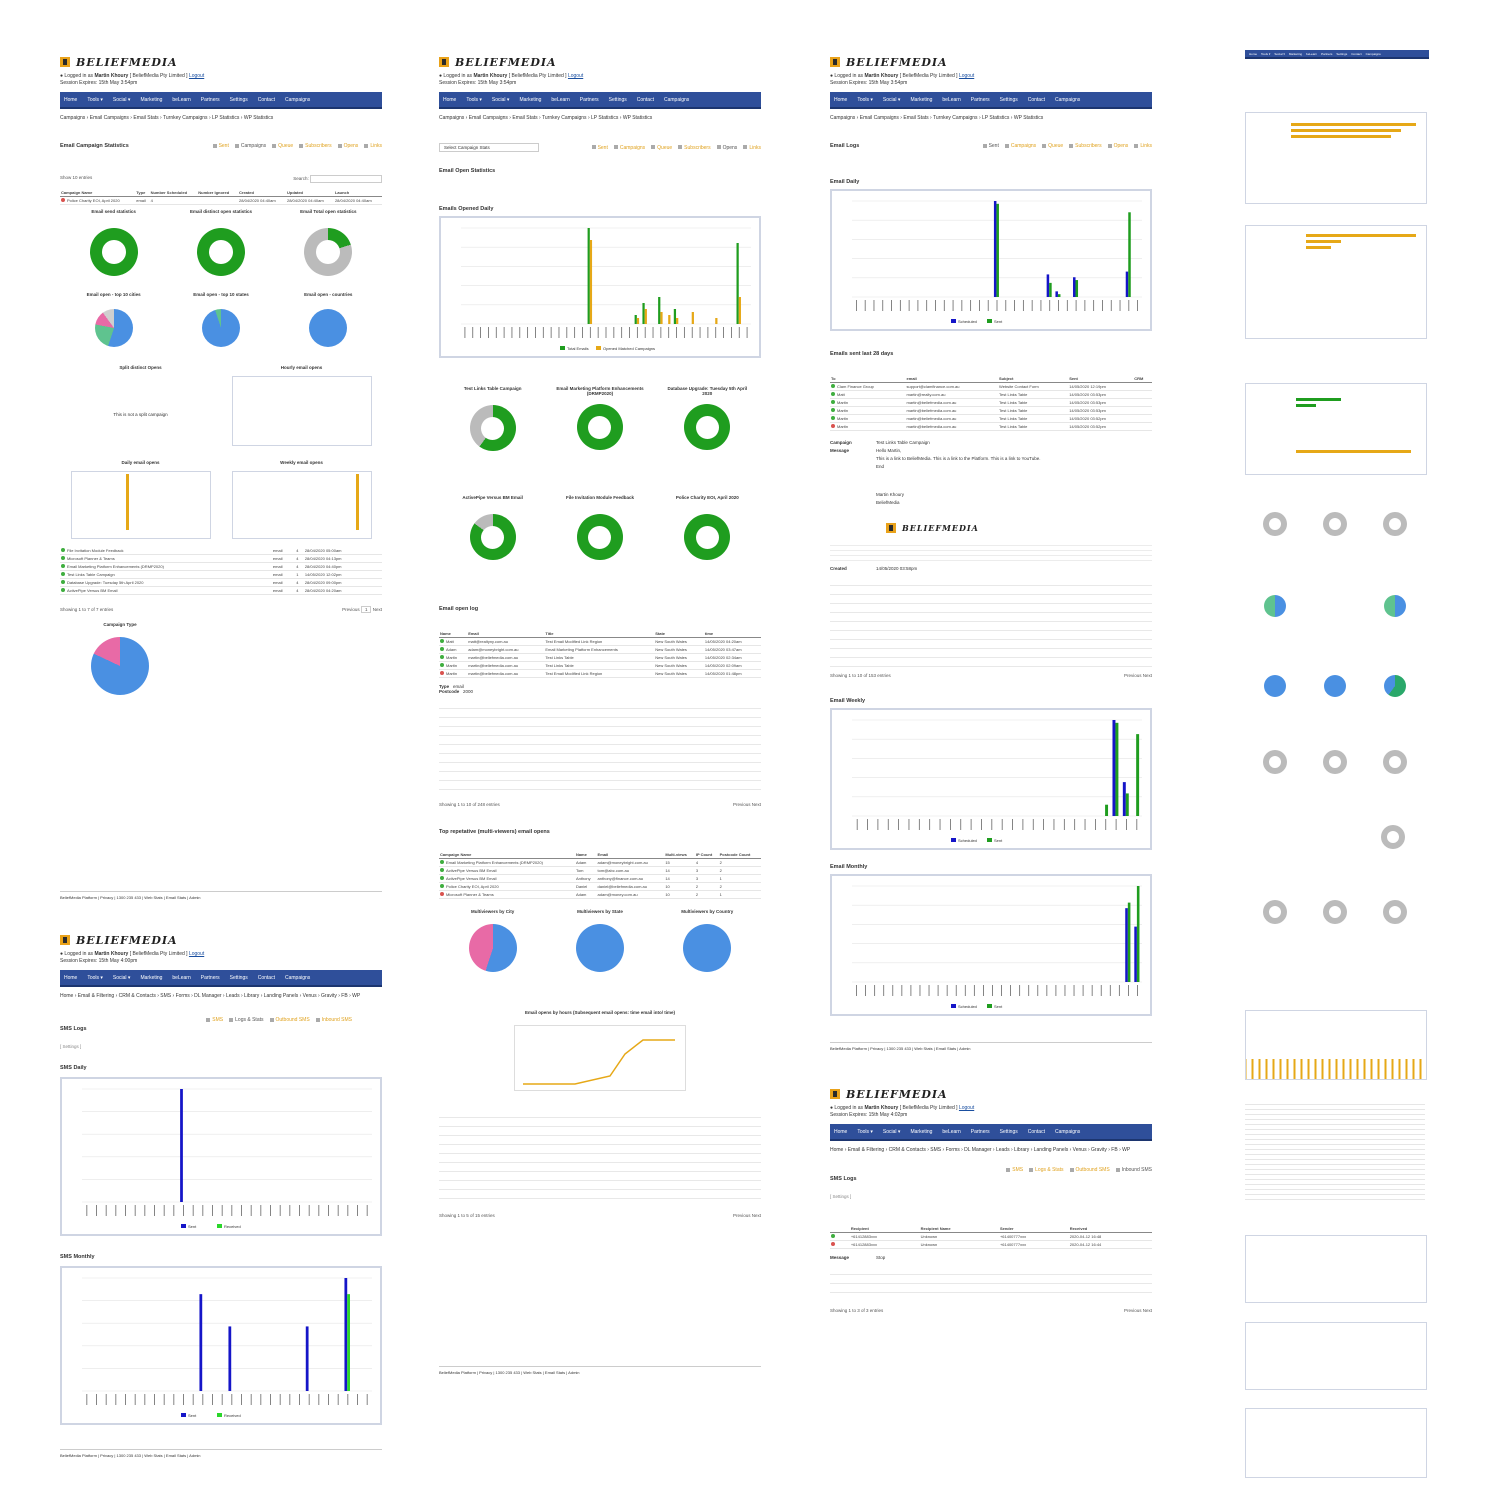 The image size is (1500, 1500). What do you see at coordinates (661, 148) in the screenshot?
I see `tab-queue: Queue` at bounding box center [661, 148].